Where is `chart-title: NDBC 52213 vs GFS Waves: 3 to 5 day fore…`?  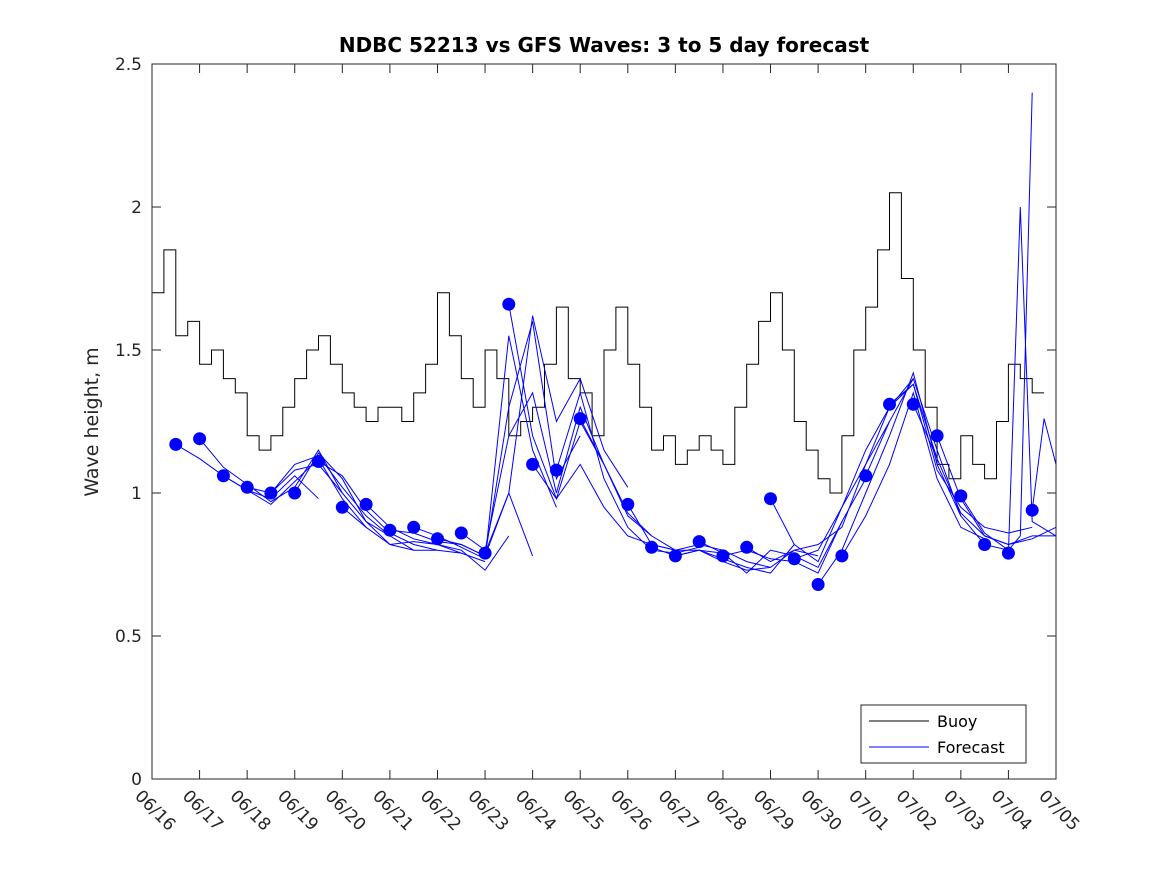
chart-title: NDBC 52213 vs GFS Waves: 3 to 5 day fore… is located at coordinates (604, 45).